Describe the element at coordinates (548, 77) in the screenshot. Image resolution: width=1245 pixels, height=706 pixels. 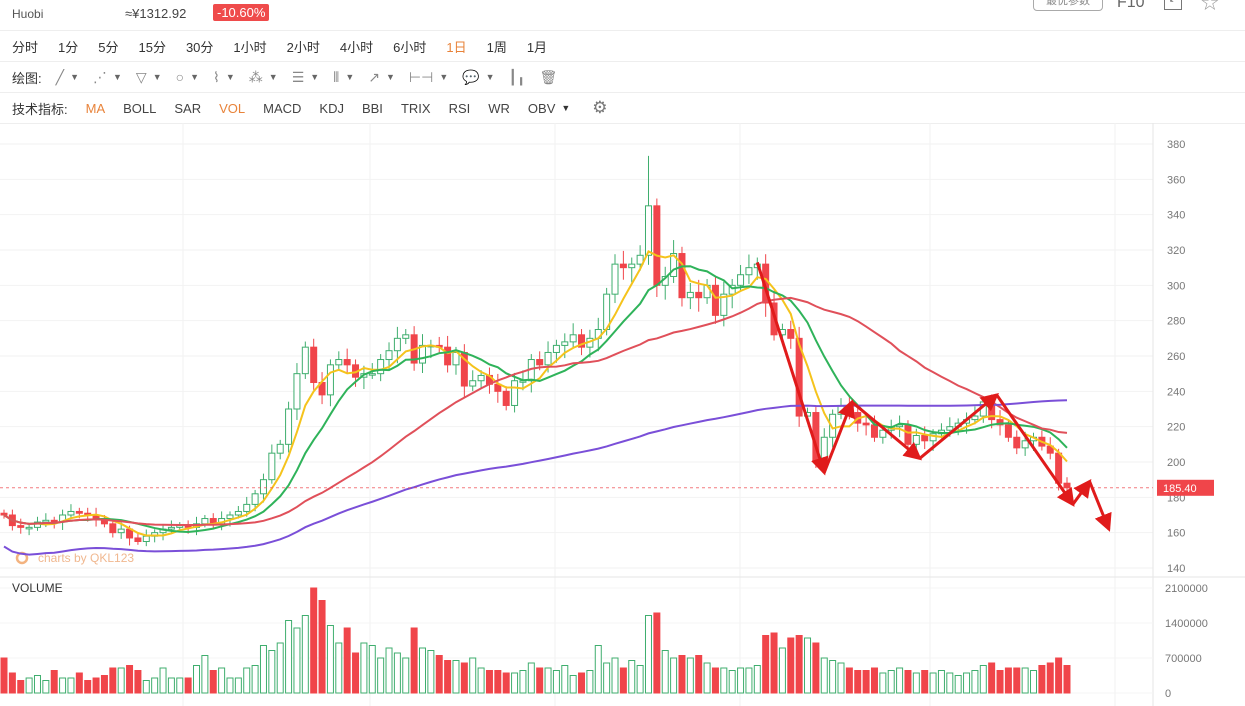
I see `trash-button: 🗑` at that location.